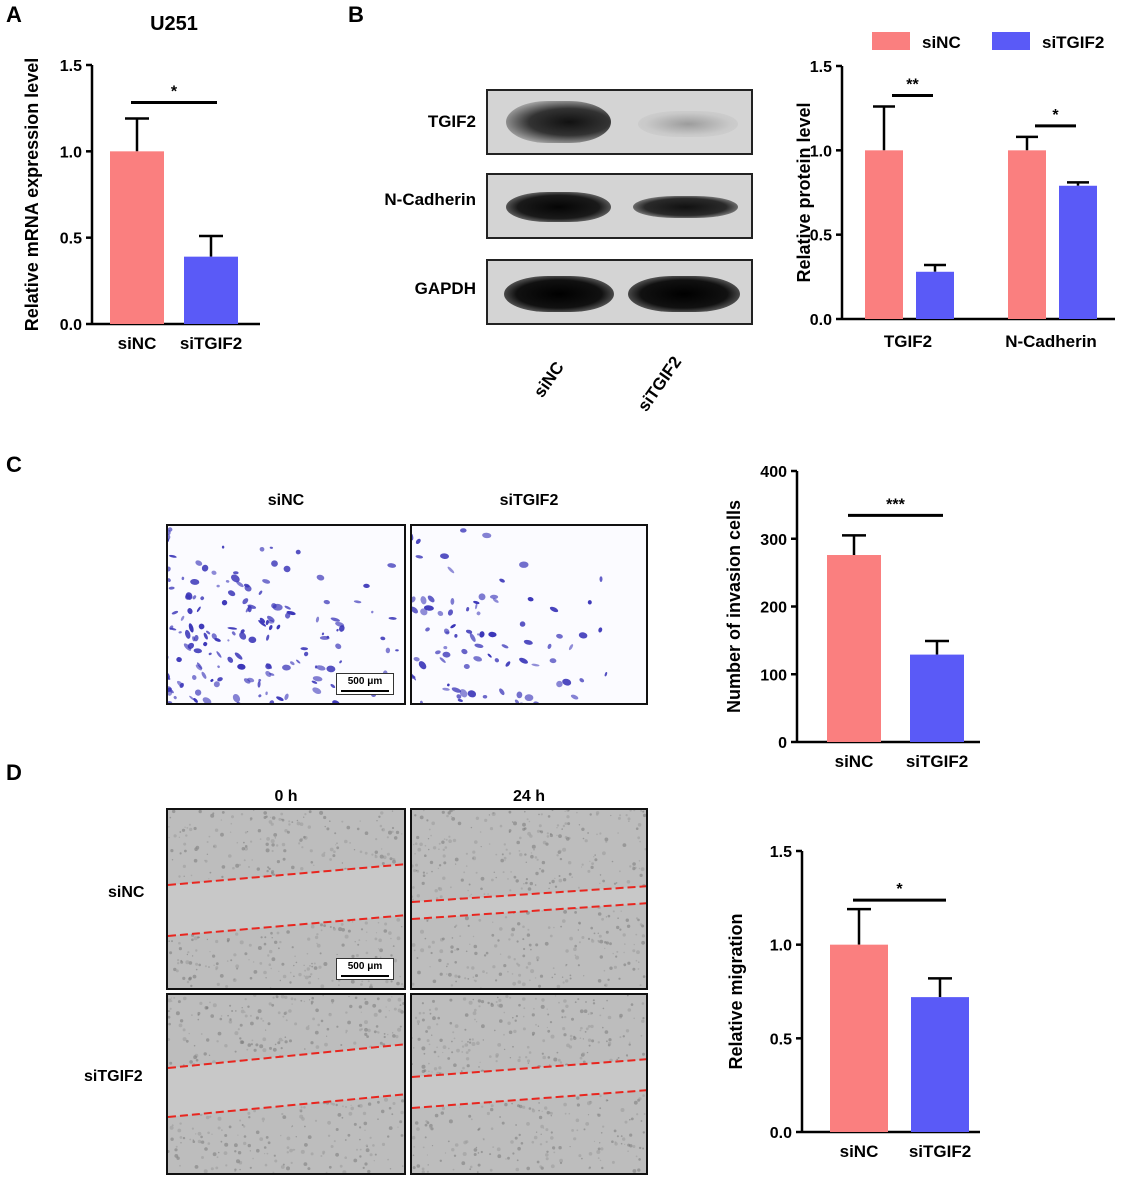 This screenshot has width=1125, height=1177. What do you see at coordinates (804, 192) in the screenshot?
I see `y-axis-label: Relative protein level` at bounding box center [804, 192].